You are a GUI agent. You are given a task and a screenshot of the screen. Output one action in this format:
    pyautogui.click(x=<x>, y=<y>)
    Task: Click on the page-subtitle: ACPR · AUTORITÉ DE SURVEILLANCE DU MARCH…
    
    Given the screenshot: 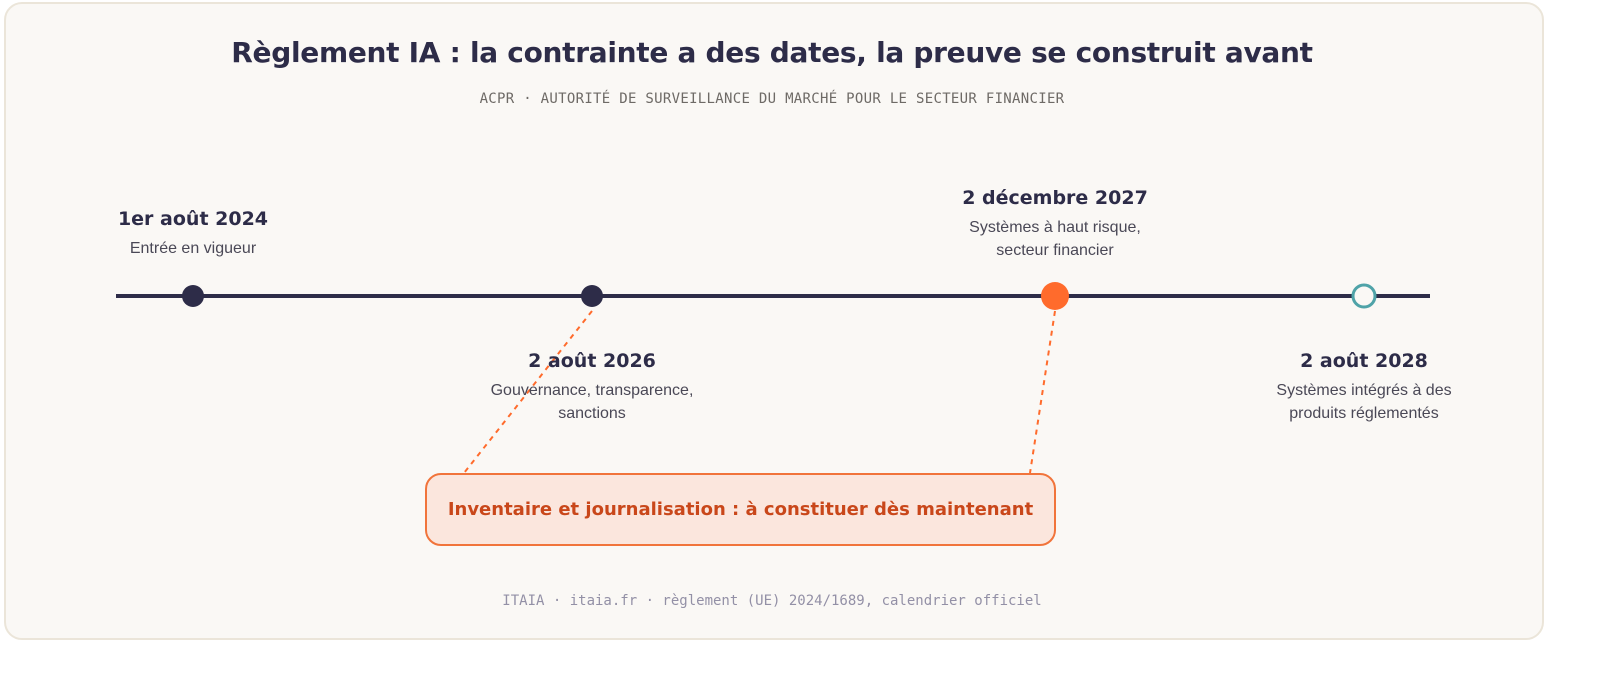 What is the action you would take?
    pyautogui.click(x=772, y=99)
    